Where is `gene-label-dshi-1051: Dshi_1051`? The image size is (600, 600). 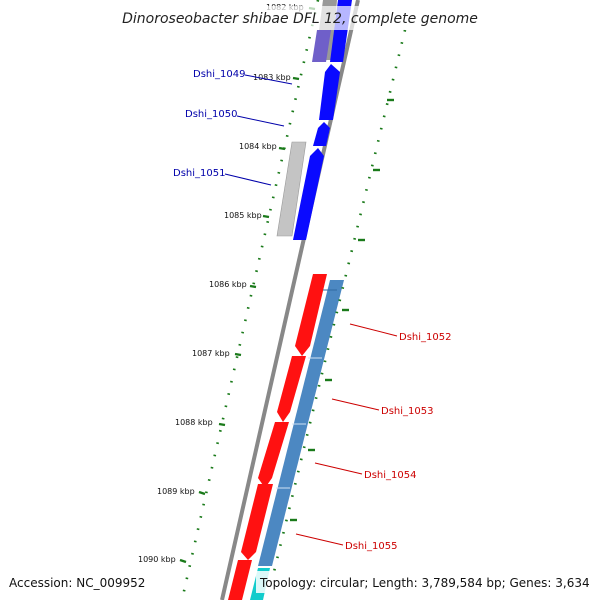 gene-label-dshi-1051: Dshi_1051 is located at coordinates (199, 173).